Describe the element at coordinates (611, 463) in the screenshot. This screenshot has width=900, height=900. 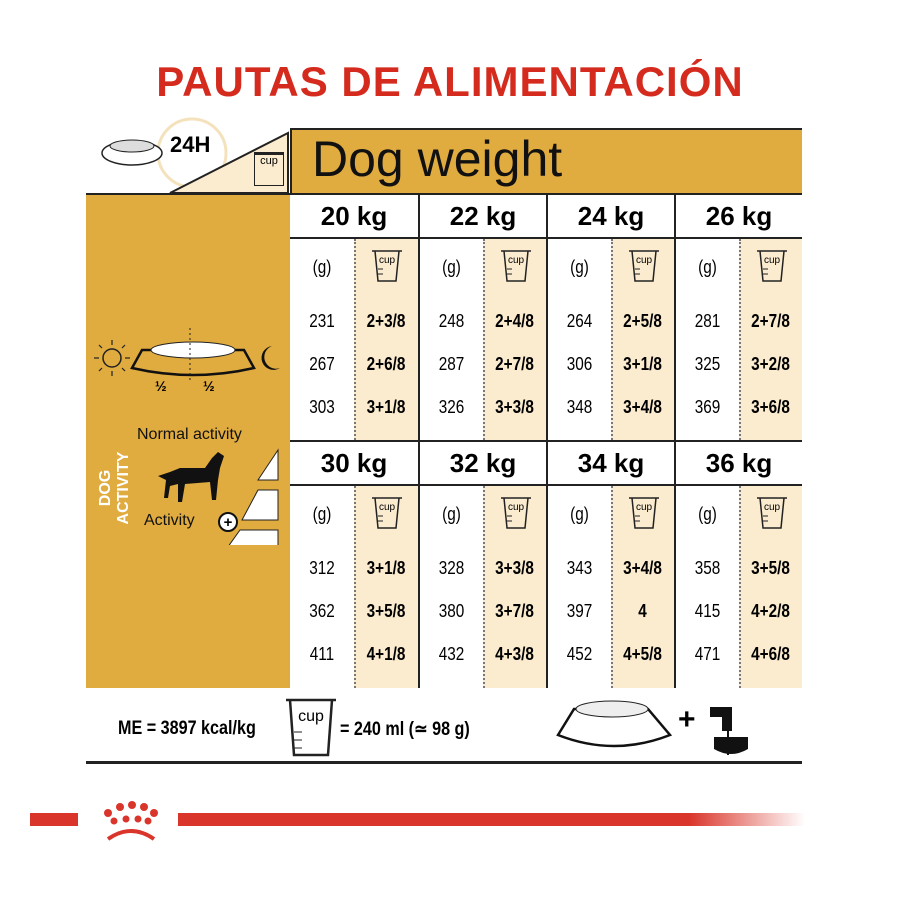
I see `weight-header: 34 kg` at that location.